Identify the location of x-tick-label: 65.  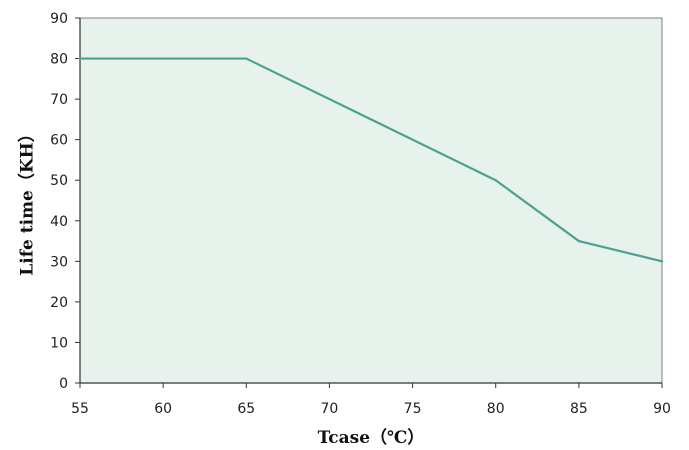
(246, 409).